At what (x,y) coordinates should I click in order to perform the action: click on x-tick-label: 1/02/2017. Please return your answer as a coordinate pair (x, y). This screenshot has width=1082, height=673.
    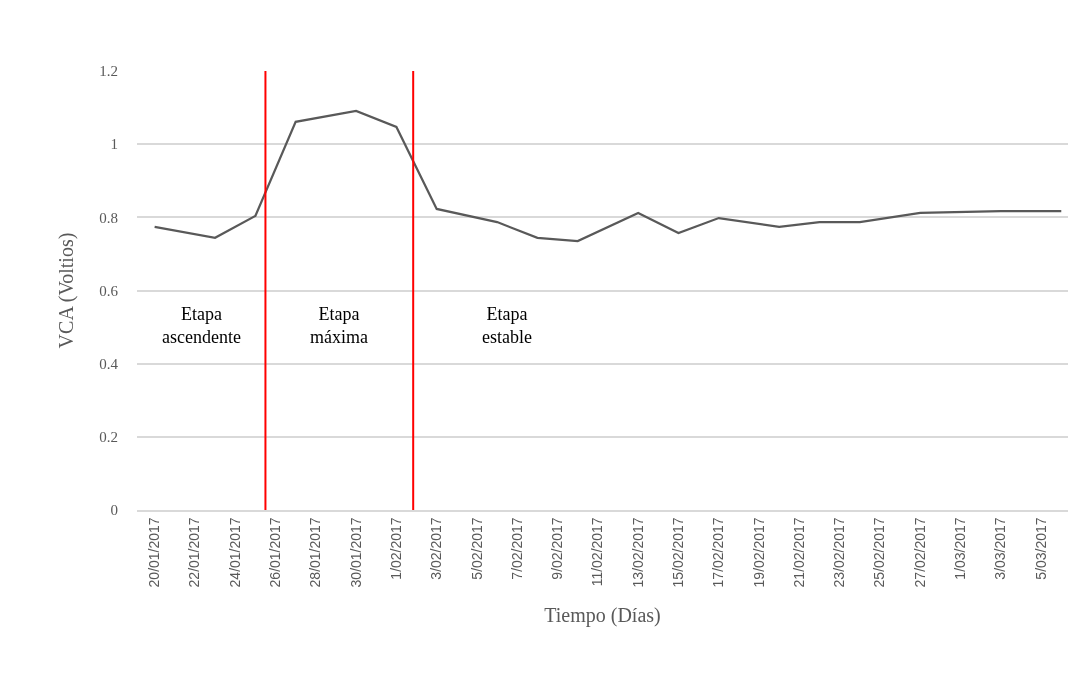
    Looking at the image, I should click on (395, 548).